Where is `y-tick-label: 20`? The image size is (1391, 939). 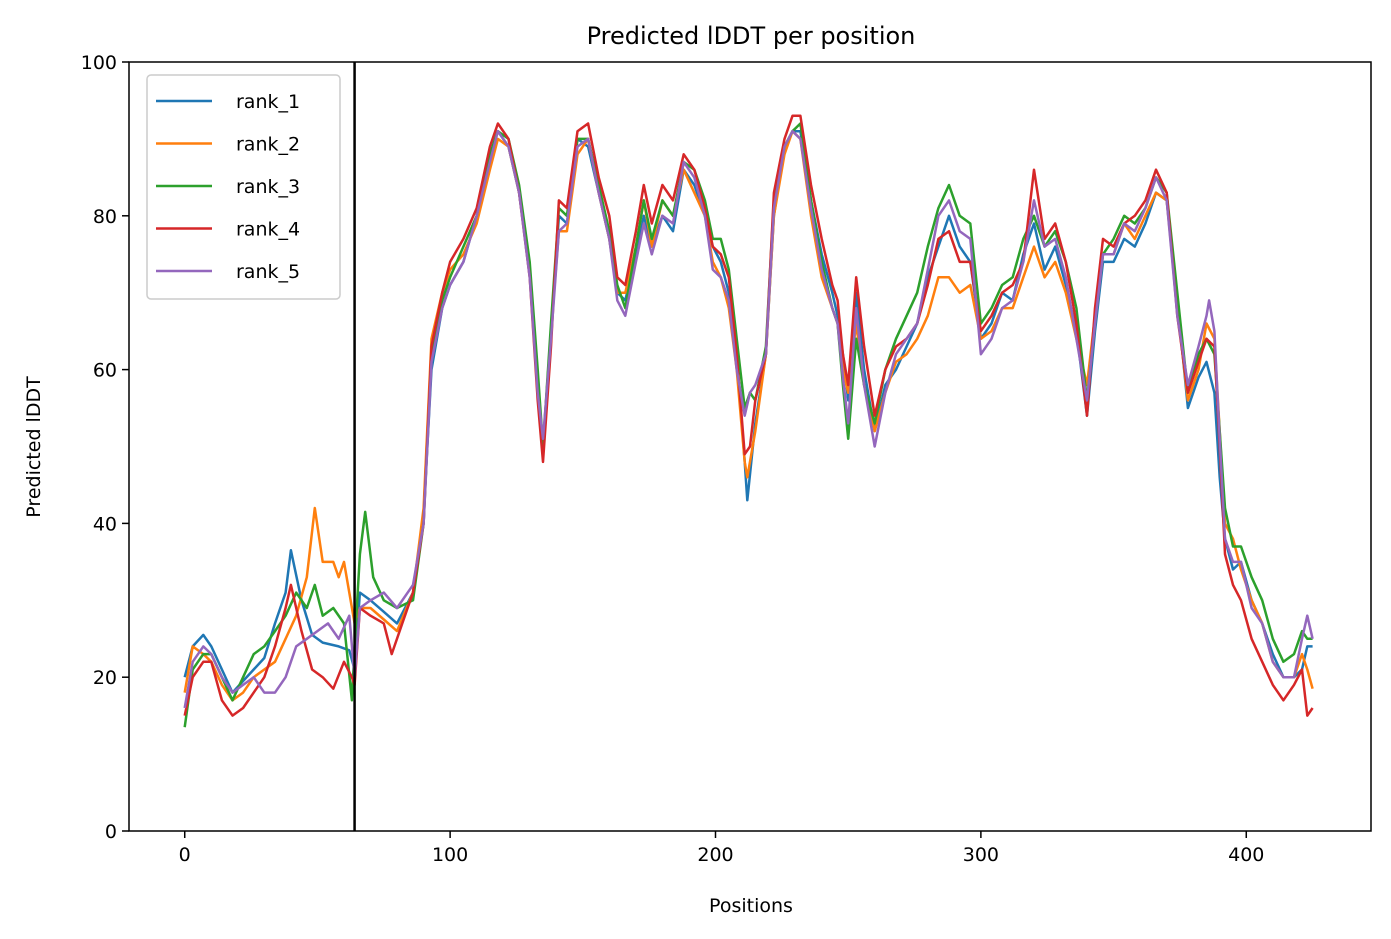 y-tick-label: 20 is located at coordinates (105, 678).